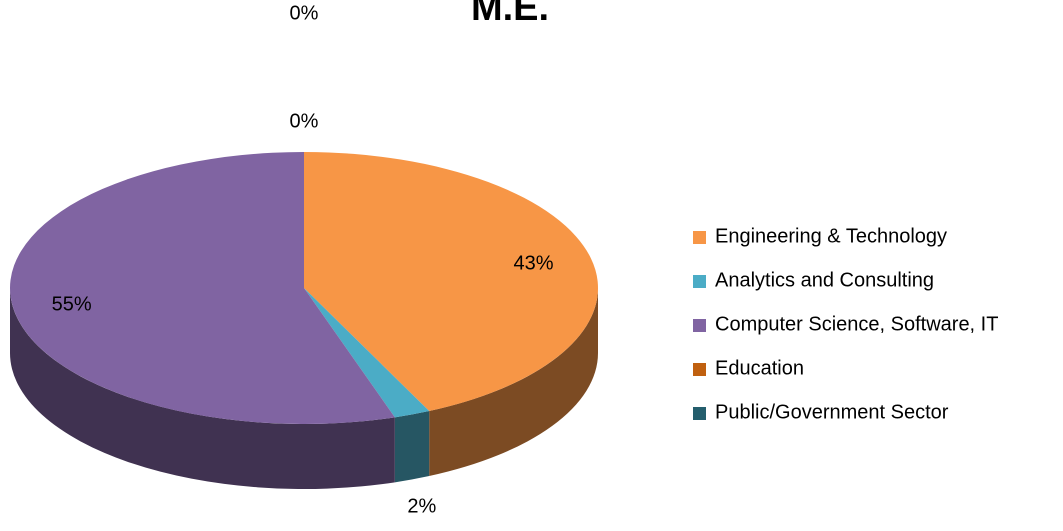 The width and height of the screenshot is (1063, 531). What do you see at coordinates (856, 324) in the screenshot?
I see `legend-label: Computer Science, Software, IT` at bounding box center [856, 324].